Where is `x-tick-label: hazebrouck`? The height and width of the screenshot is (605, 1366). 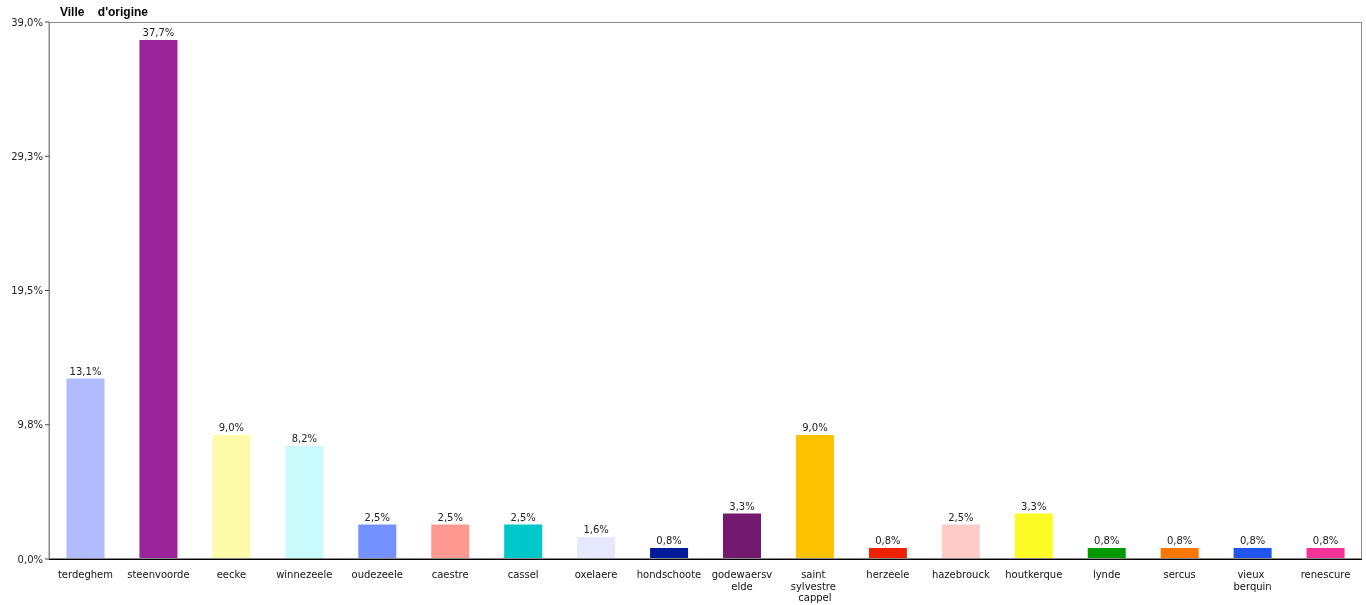
x-tick-label: hazebrouck is located at coordinates (960, 574).